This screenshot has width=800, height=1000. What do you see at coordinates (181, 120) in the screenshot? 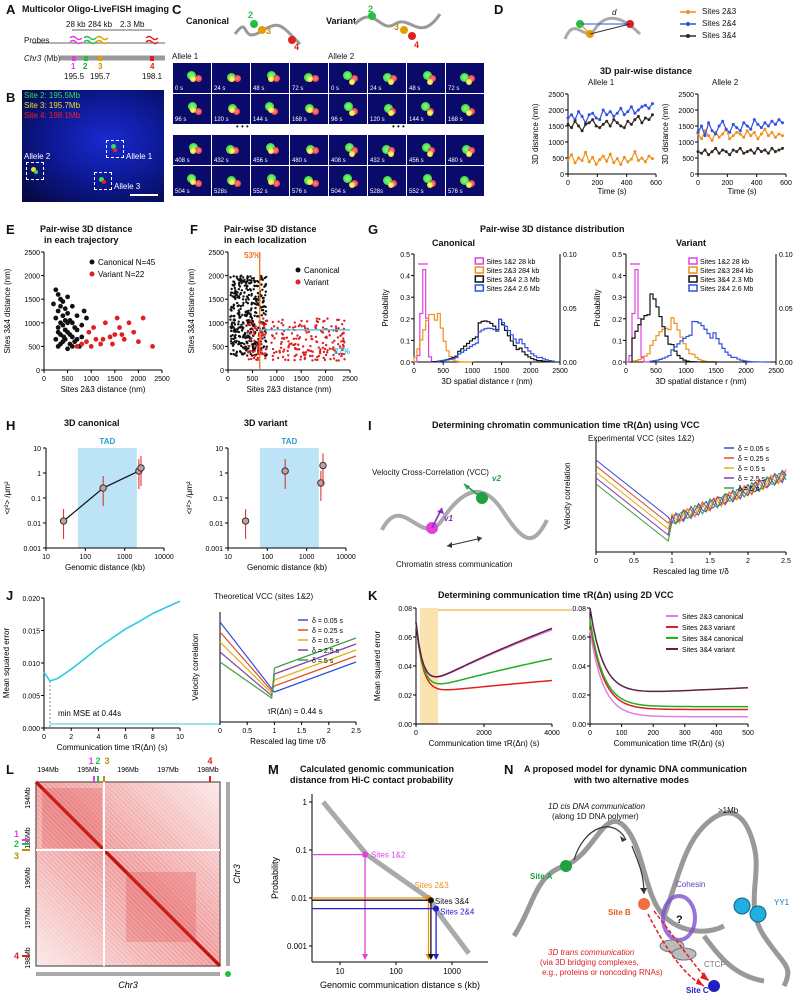
I see `frame-time: 96 s` at bounding box center [181, 120].